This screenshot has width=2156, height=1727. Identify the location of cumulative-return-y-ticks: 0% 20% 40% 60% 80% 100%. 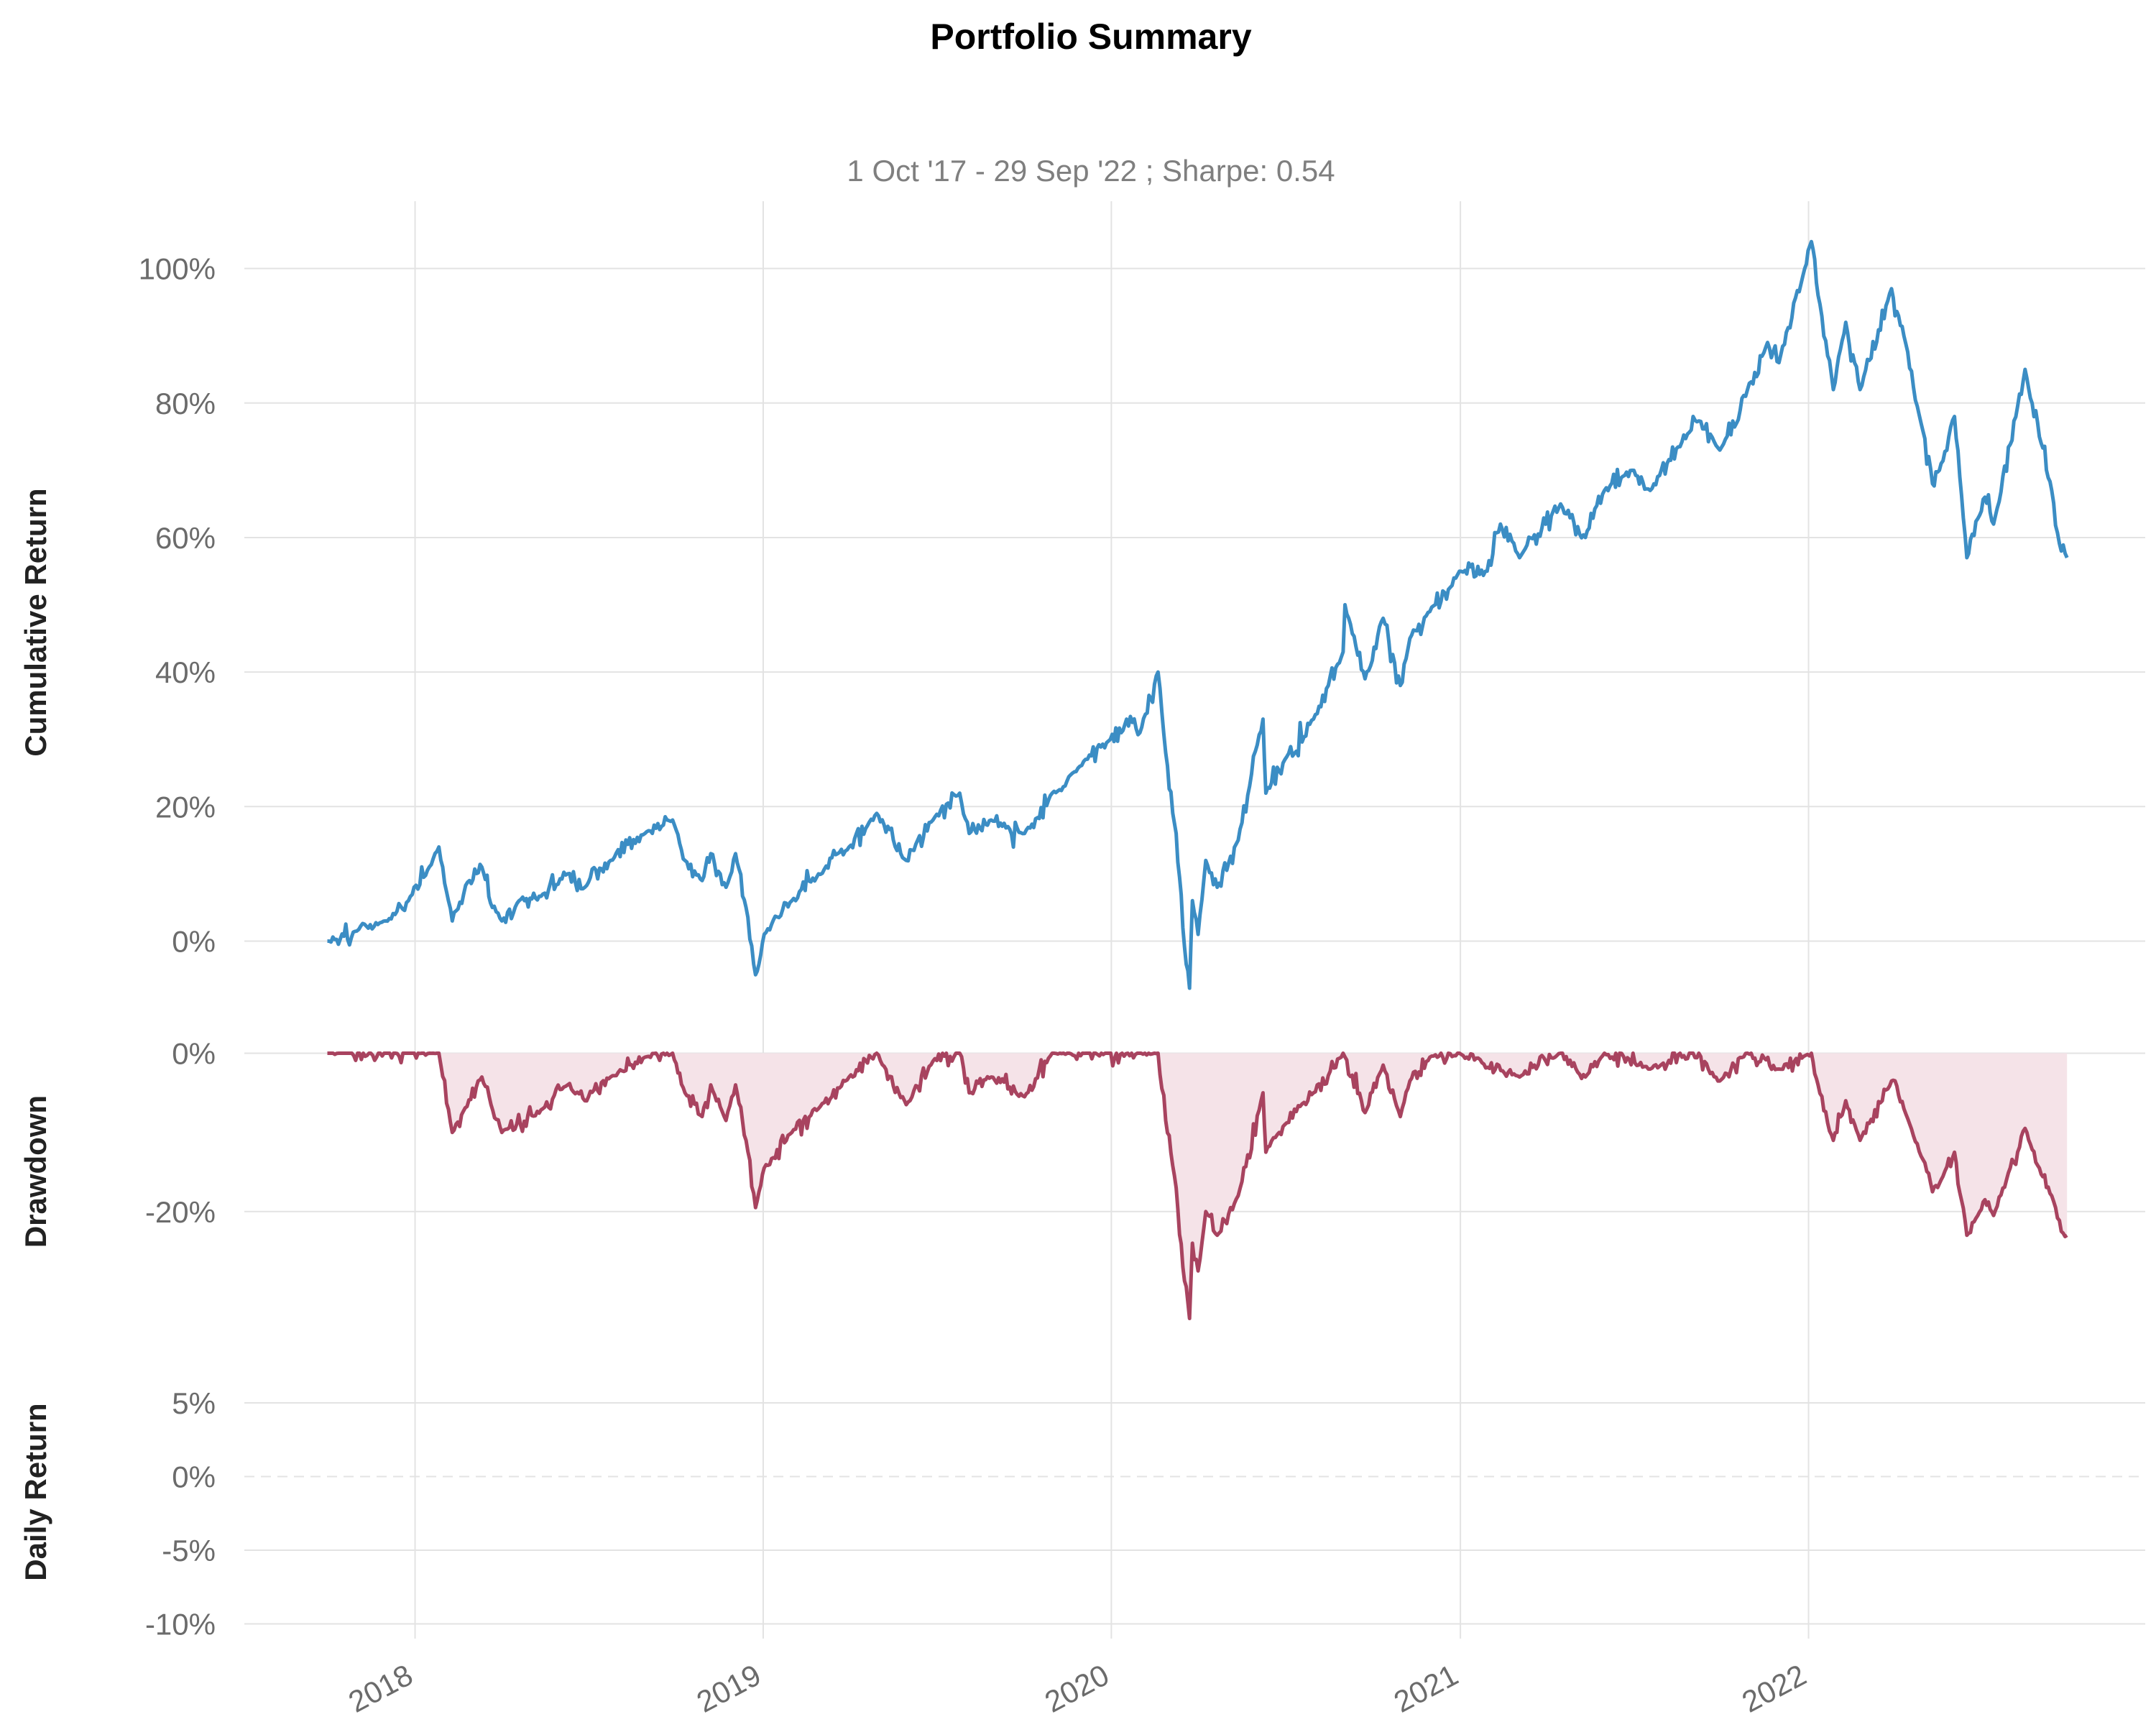
(177, 606).